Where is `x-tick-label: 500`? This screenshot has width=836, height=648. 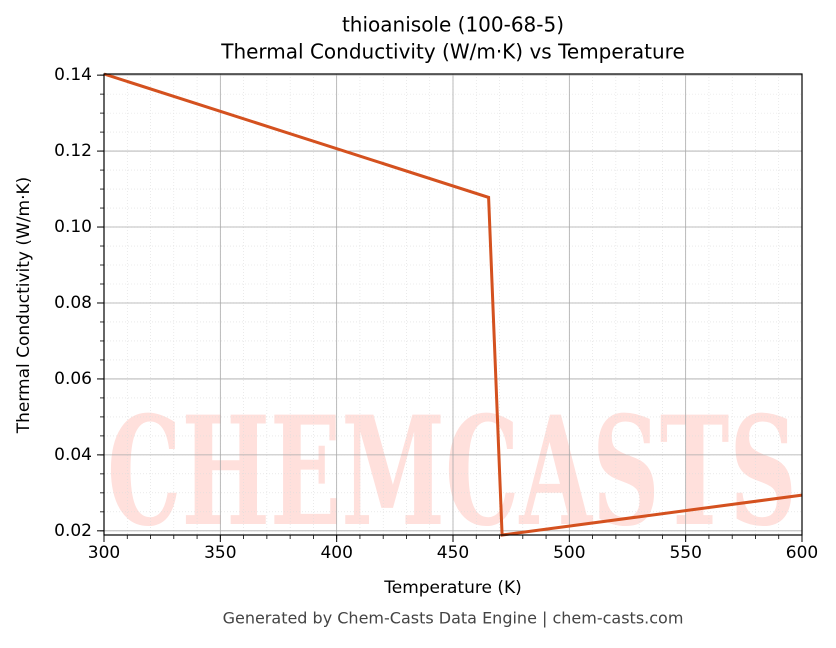
x-tick-label: 500 is located at coordinates (569, 553).